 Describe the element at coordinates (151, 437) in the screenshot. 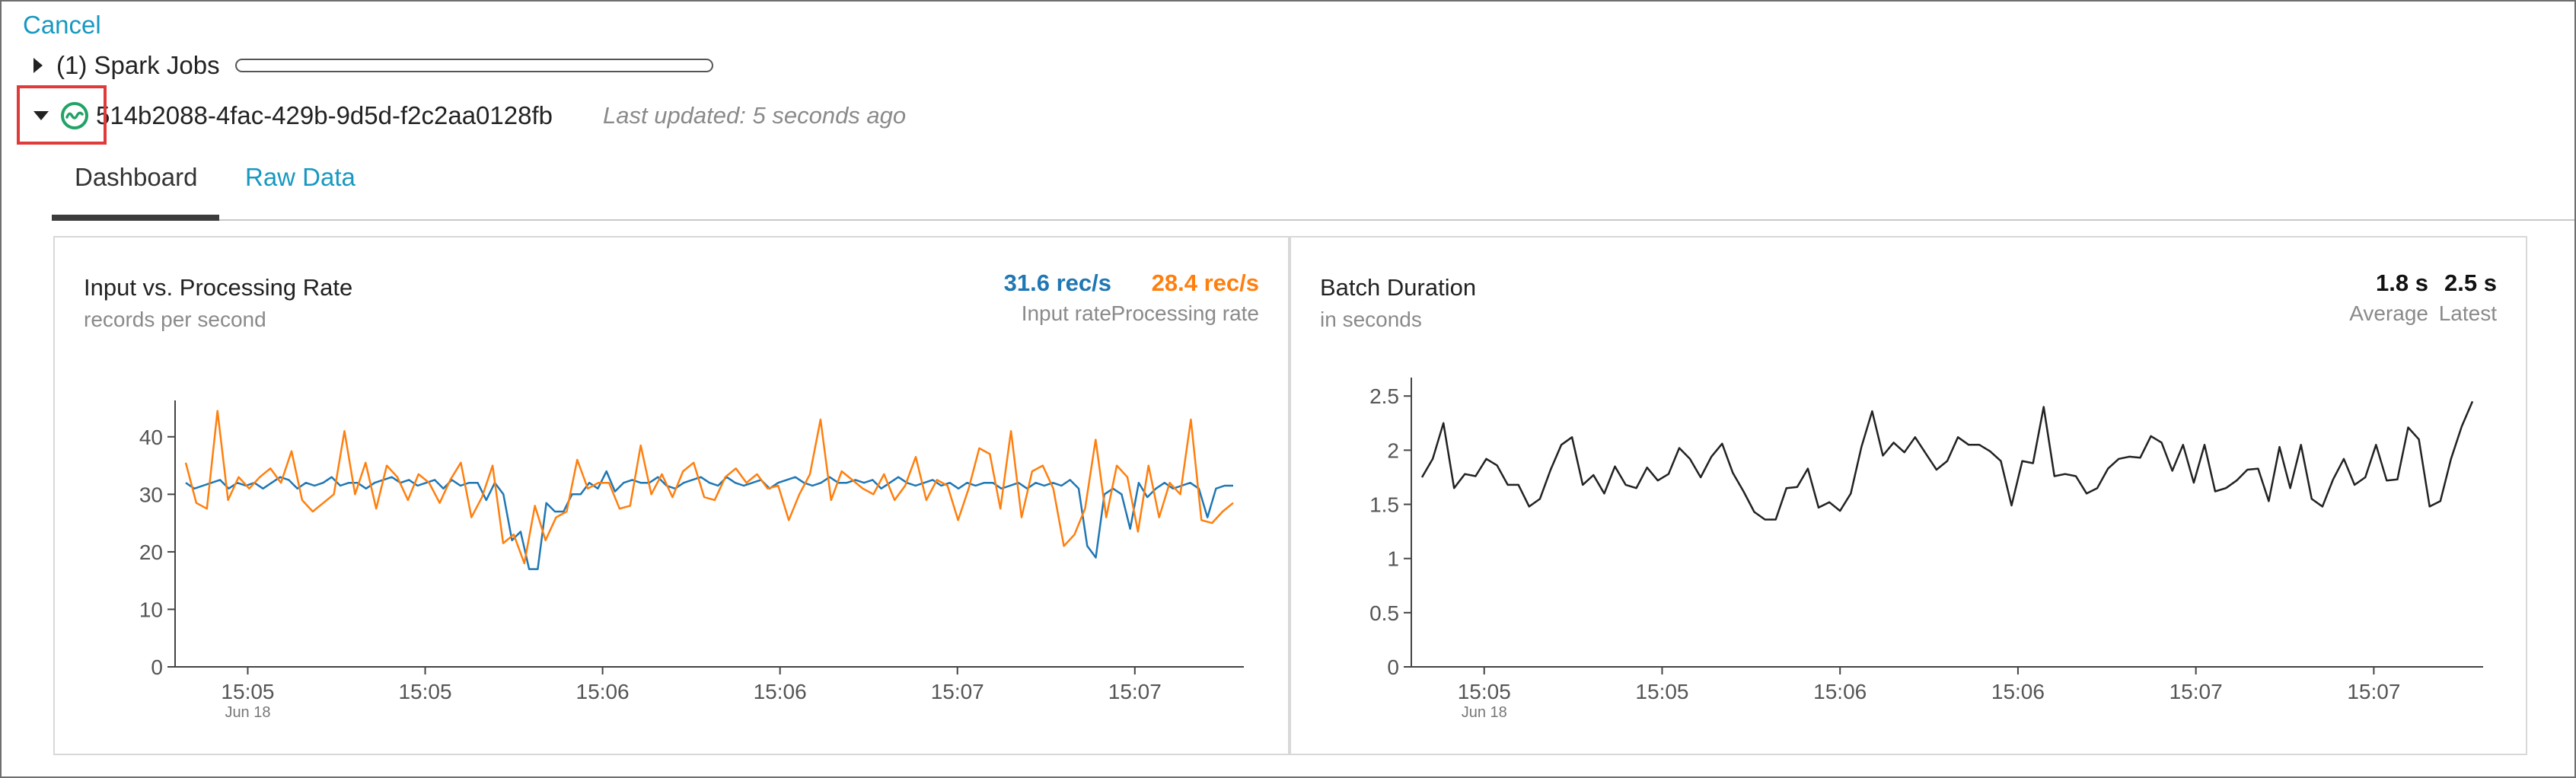

I see `y-tick-label: 40` at that location.